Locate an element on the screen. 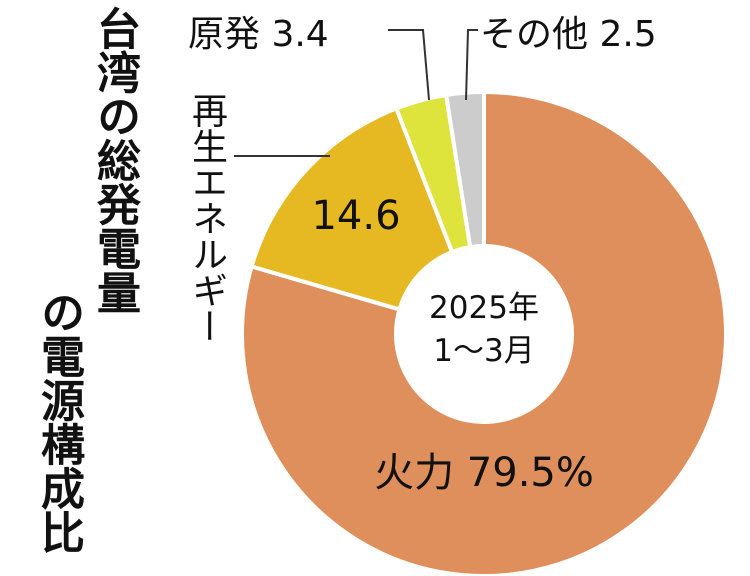  slice-renewable is located at coordinates (352, 208).